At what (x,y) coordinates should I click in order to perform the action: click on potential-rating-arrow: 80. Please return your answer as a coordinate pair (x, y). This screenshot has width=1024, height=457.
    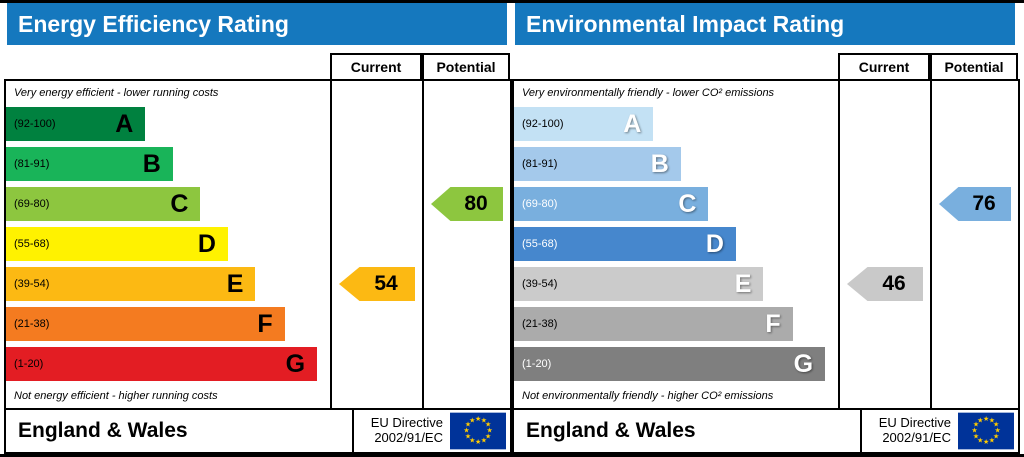
    Looking at the image, I should click on (467, 204).